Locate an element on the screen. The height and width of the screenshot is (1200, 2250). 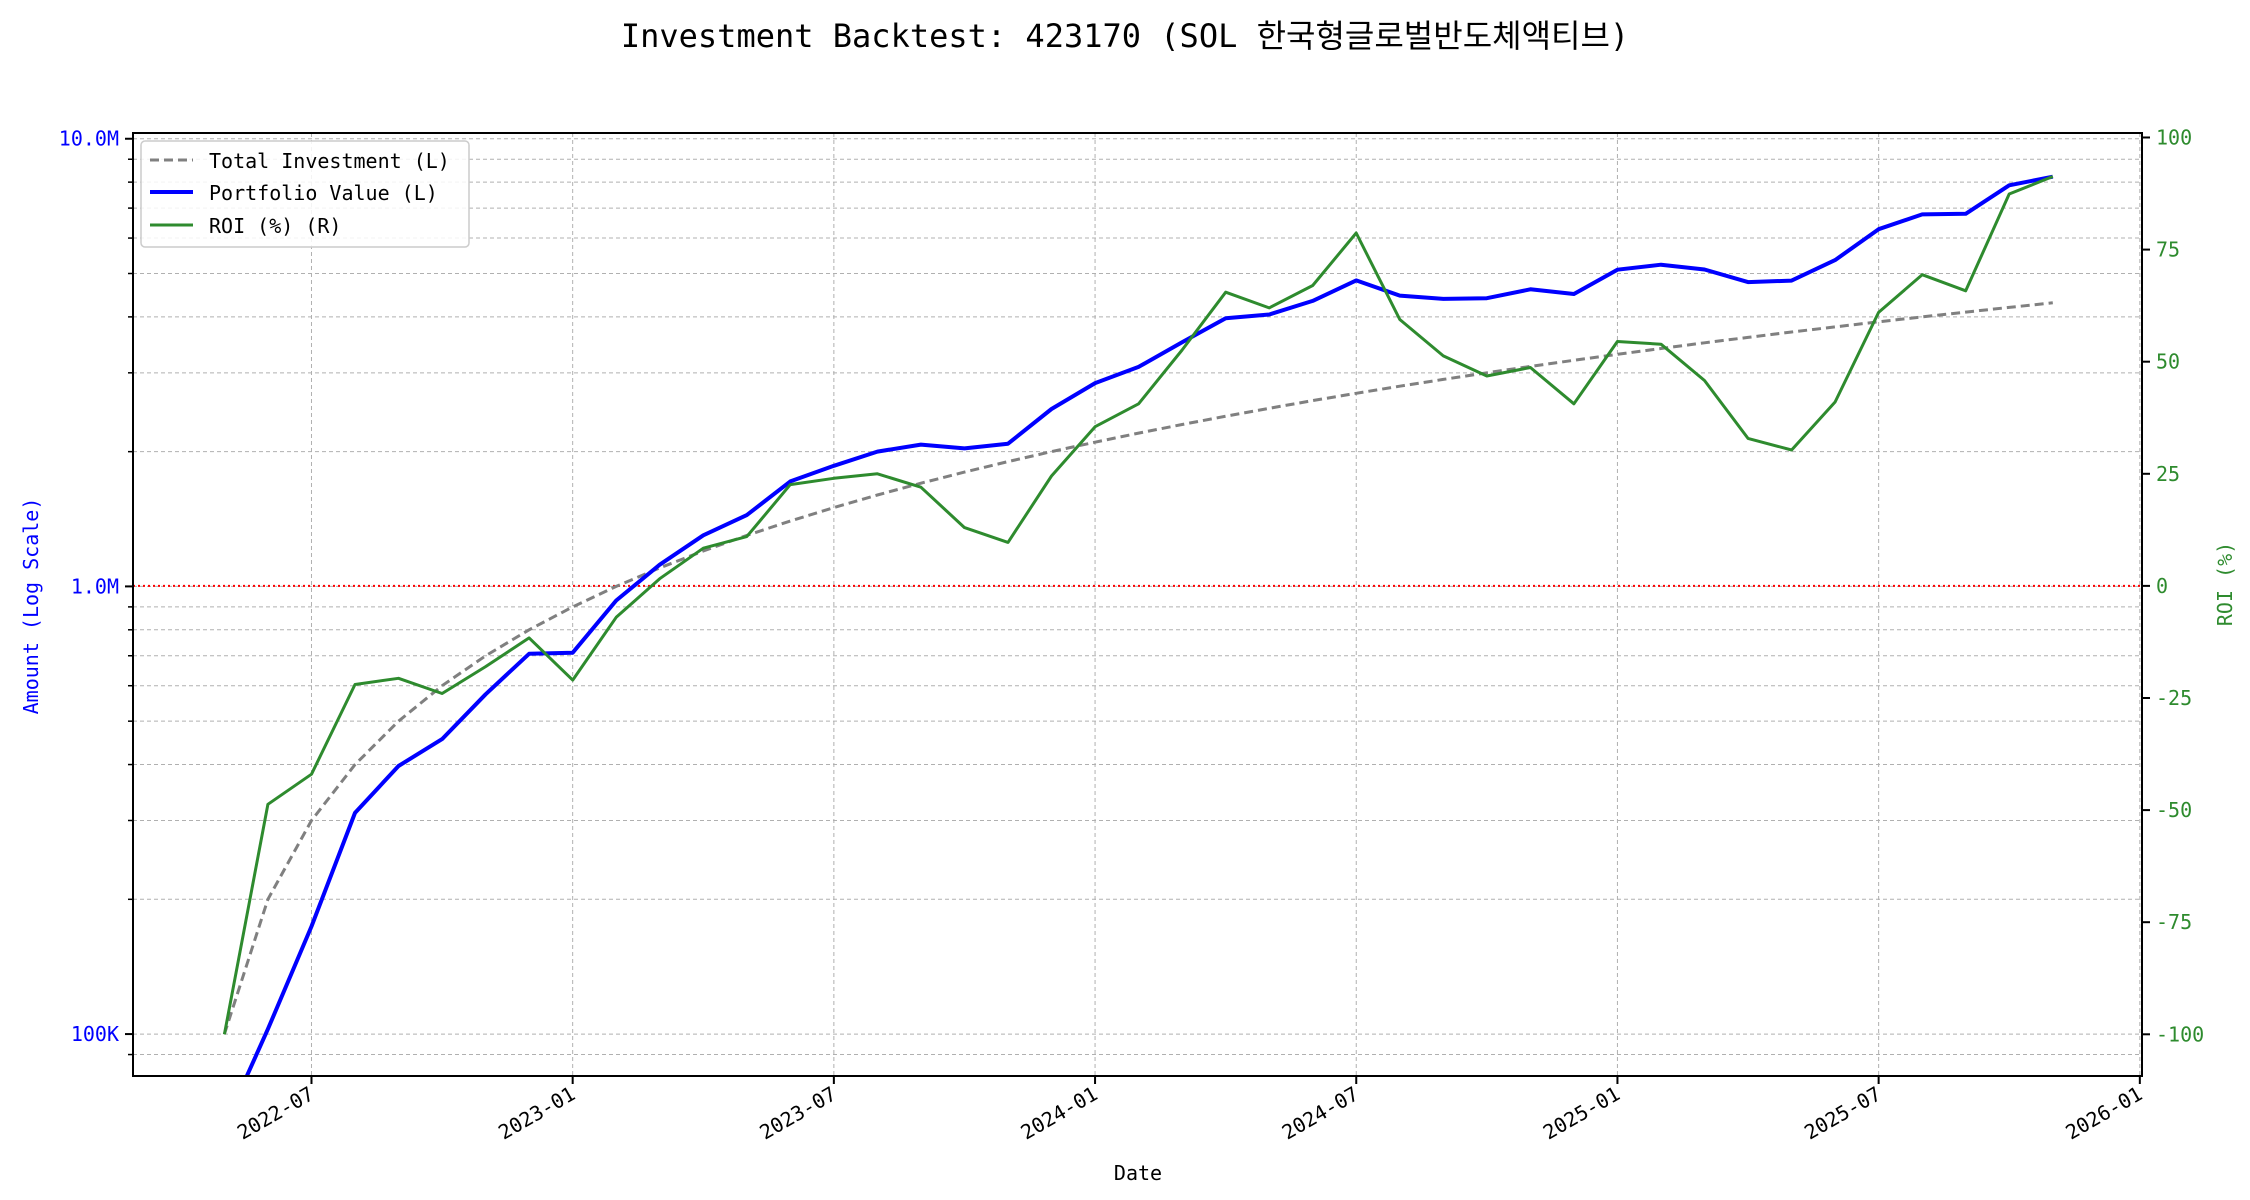
y-left-tick-label: 1.0M is located at coordinates (95, 586).